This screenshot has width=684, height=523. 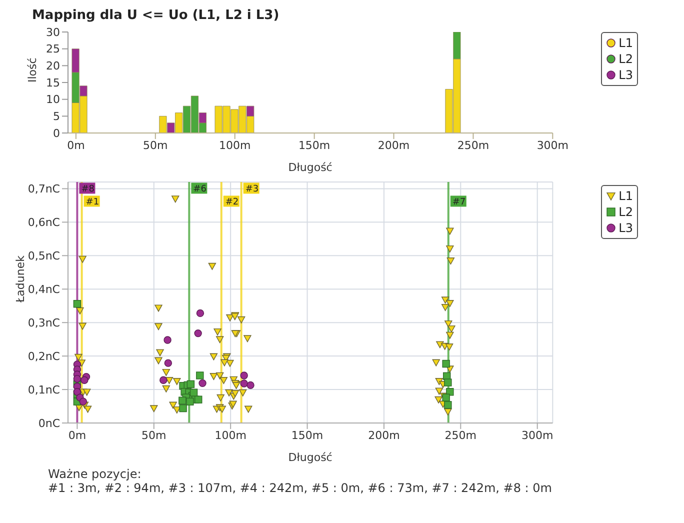 I want to click on y-tick-label: 0,2nC, so click(x=44, y=356).